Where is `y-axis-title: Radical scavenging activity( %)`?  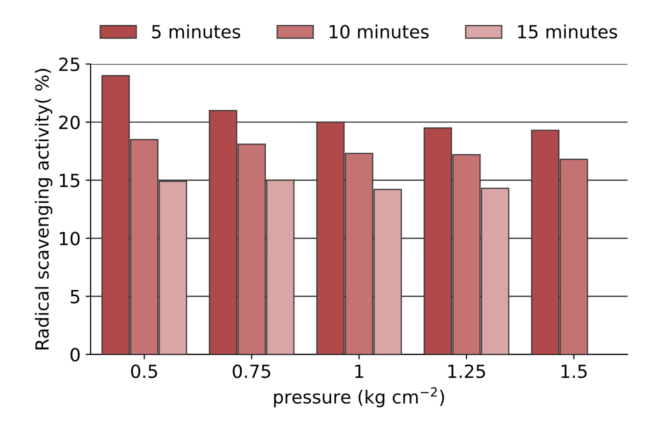 y-axis-title: Radical scavenging activity( %) is located at coordinates (43, 209).